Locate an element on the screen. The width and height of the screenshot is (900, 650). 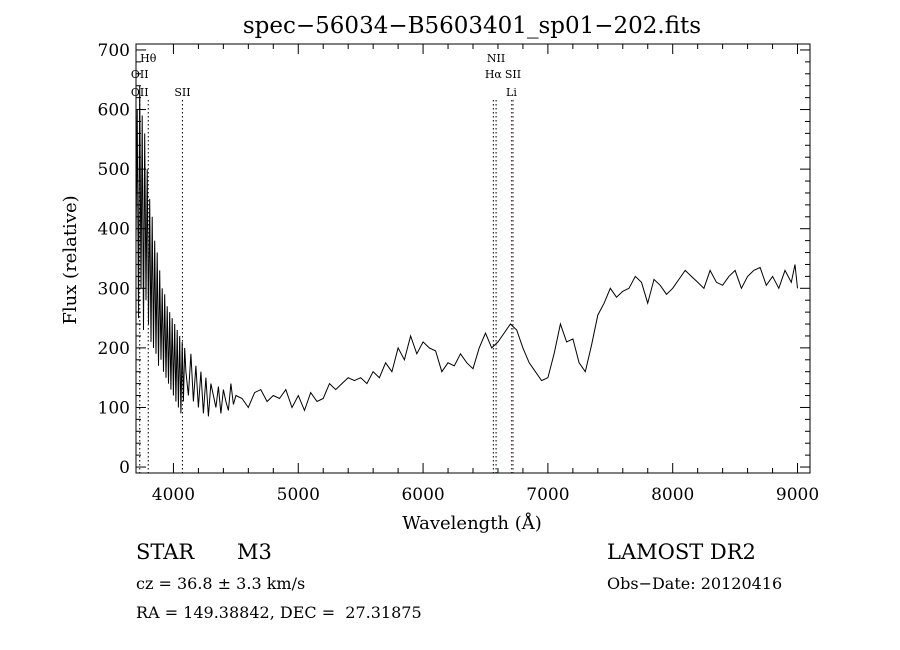
y-tick-label: 400 is located at coordinates (114, 230).